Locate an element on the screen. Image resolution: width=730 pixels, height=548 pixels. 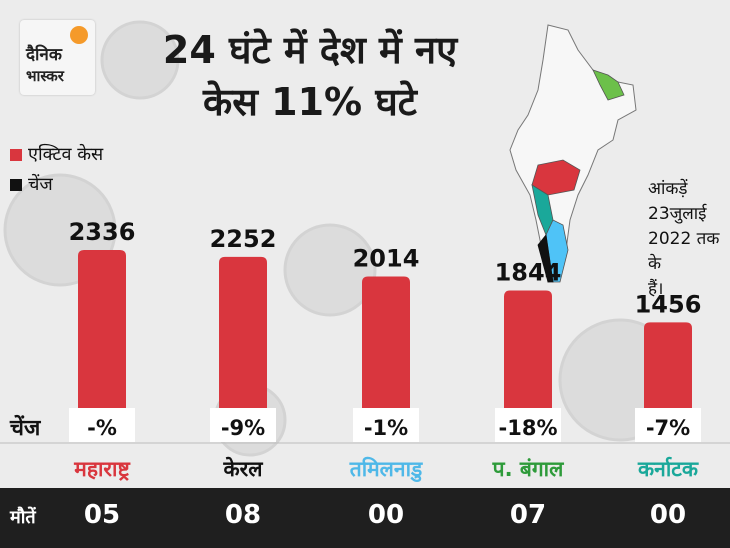
deaths-value: 07 is located at coordinates (528, 515).